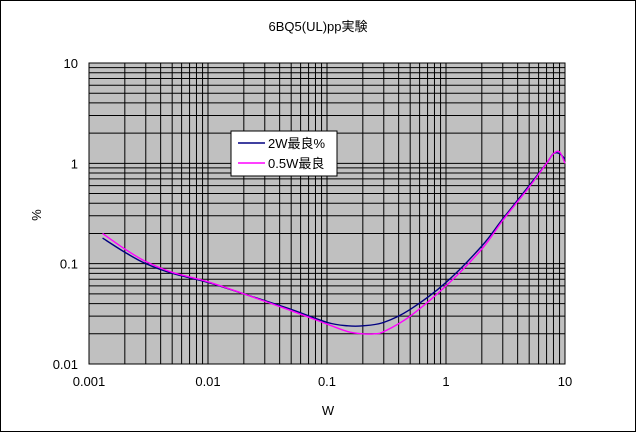 The image size is (636, 432). What do you see at coordinates (328, 410) in the screenshot?
I see `x-axis-label: W` at bounding box center [328, 410].